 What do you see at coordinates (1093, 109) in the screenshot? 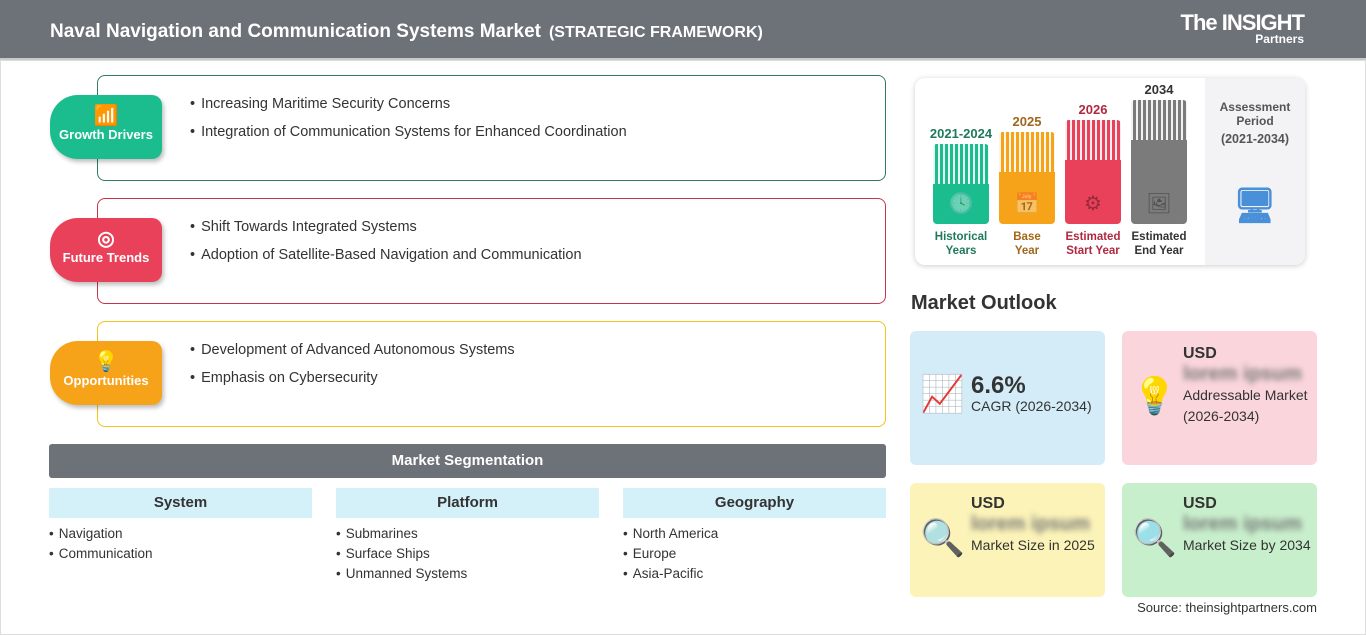
I see `timeline-year: 2026` at bounding box center [1093, 109].